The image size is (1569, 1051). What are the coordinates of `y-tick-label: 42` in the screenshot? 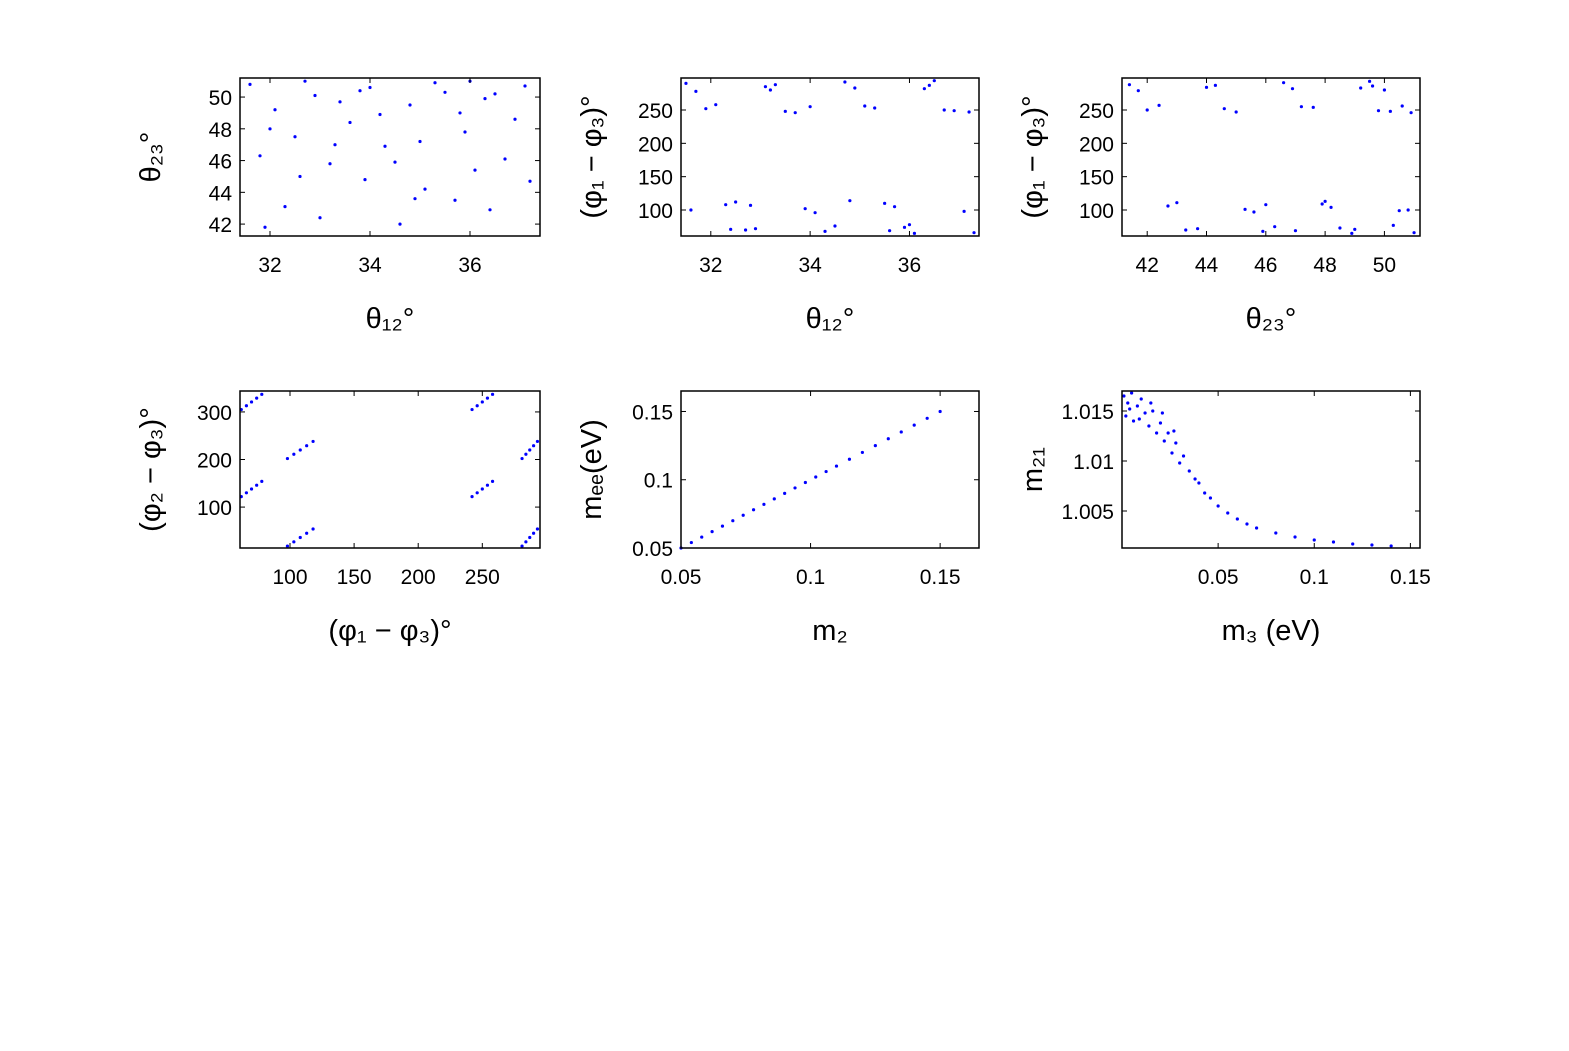 It's located at (220, 225).